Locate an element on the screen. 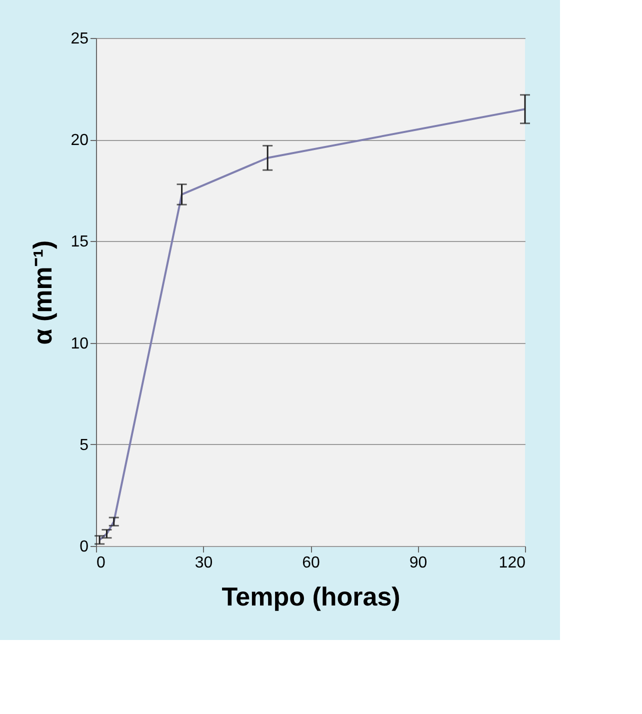 The width and height of the screenshot is (642, 714). y-tick-label: 15 is located at coordinates (79, 242).